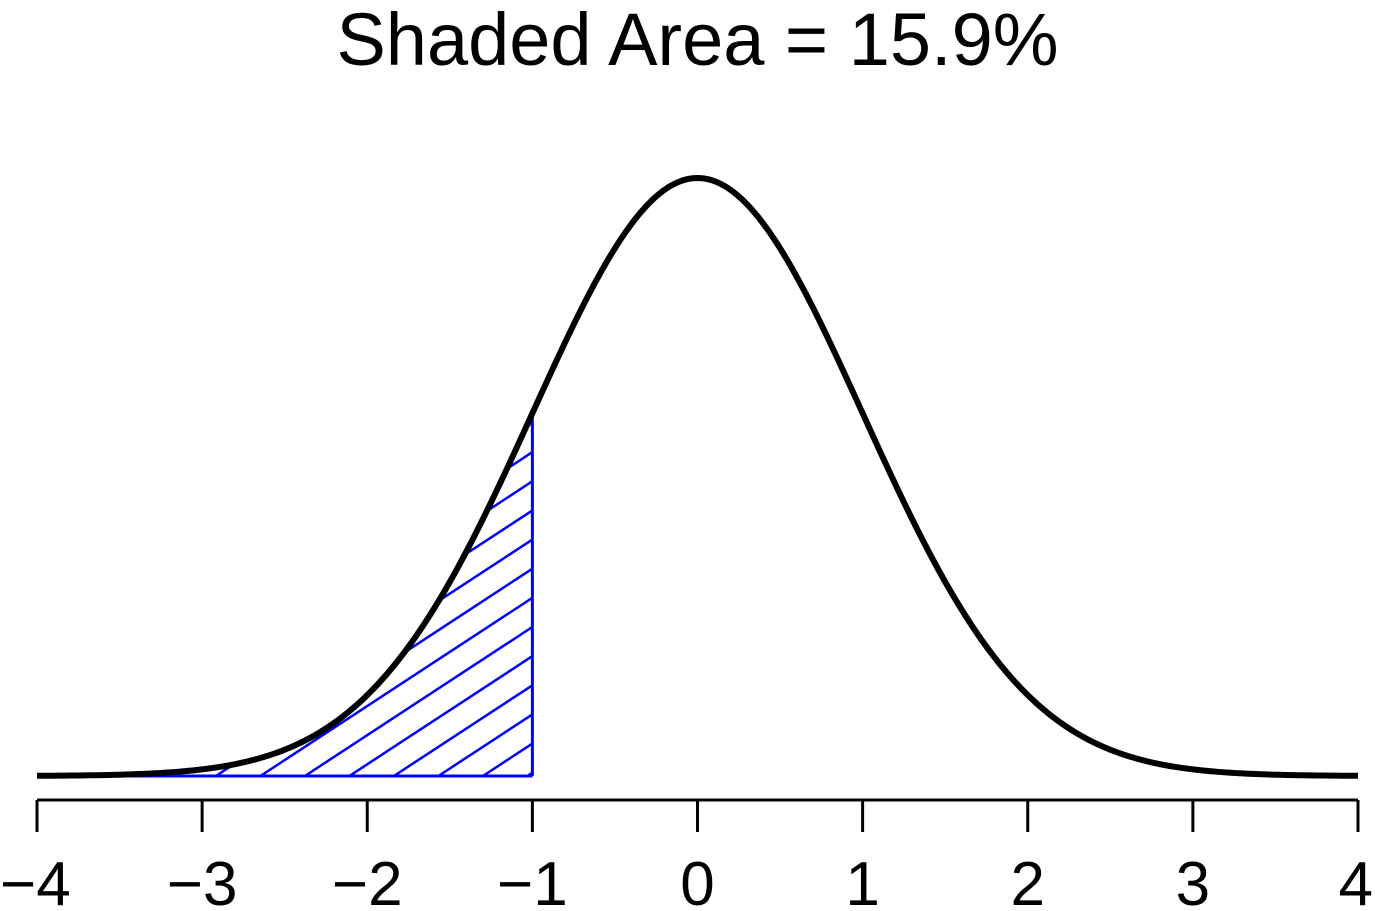 The width and height of the screenshot is (1375, 911). I want to click on x-tick-label: 2, so click(1028, 880).